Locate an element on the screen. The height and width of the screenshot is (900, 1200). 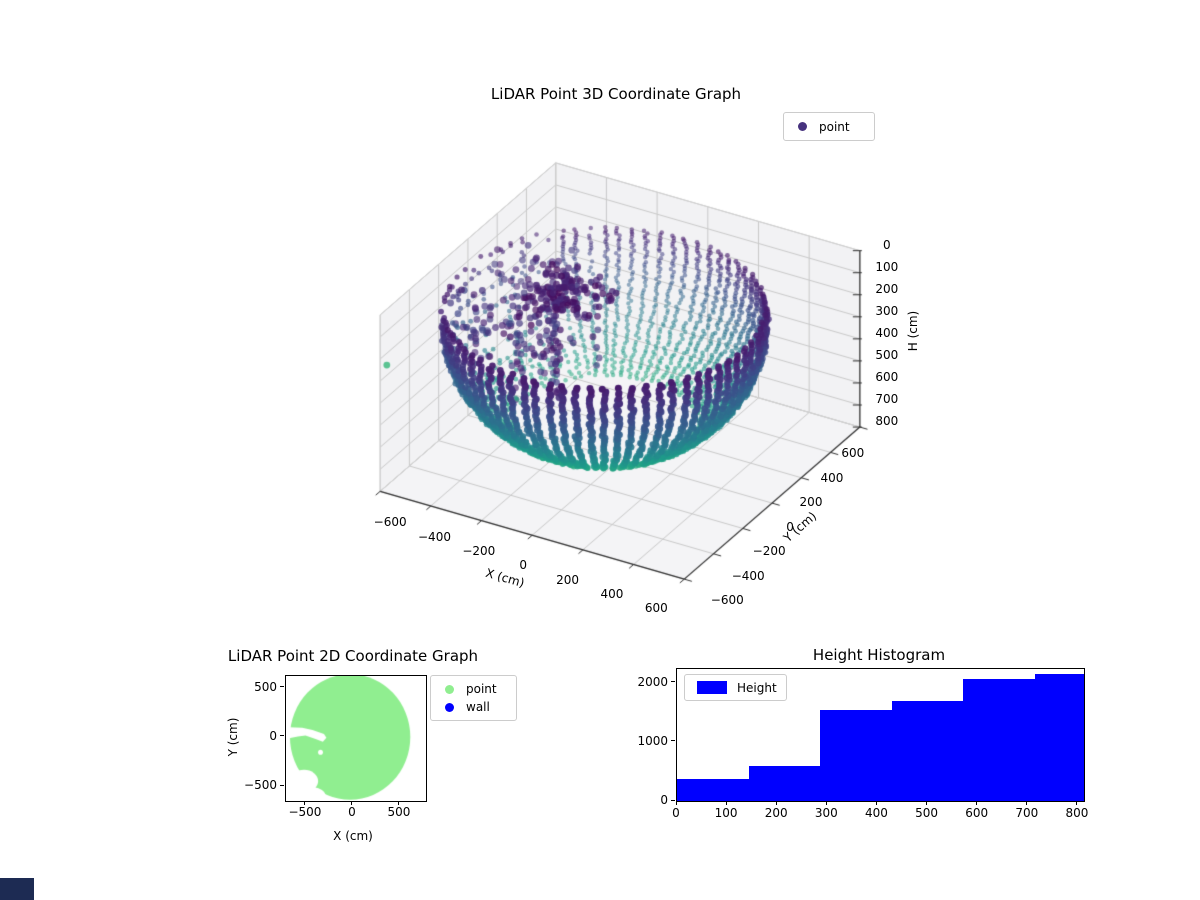
histogram-title: Height Histogram is located at coordinates (879, 655).